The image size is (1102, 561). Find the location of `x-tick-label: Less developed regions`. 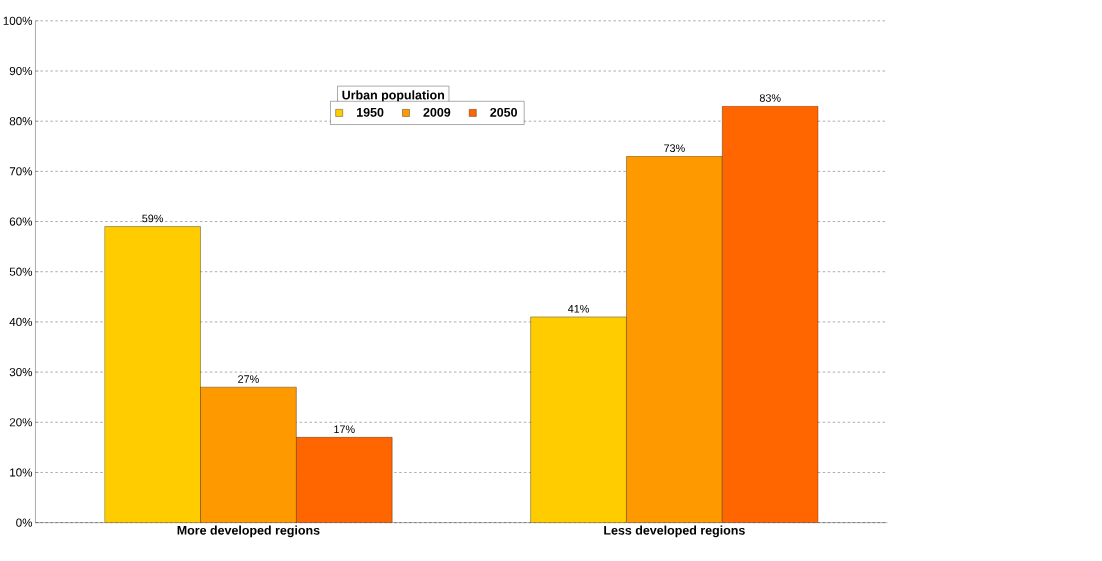

x-tick-label: Less developed regions is located at coordinates (674, 531).